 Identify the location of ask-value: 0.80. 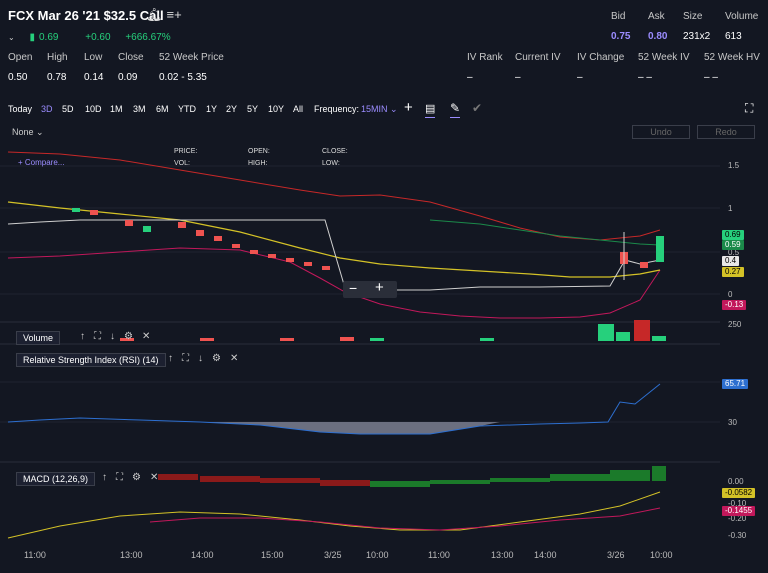
(658, 36).